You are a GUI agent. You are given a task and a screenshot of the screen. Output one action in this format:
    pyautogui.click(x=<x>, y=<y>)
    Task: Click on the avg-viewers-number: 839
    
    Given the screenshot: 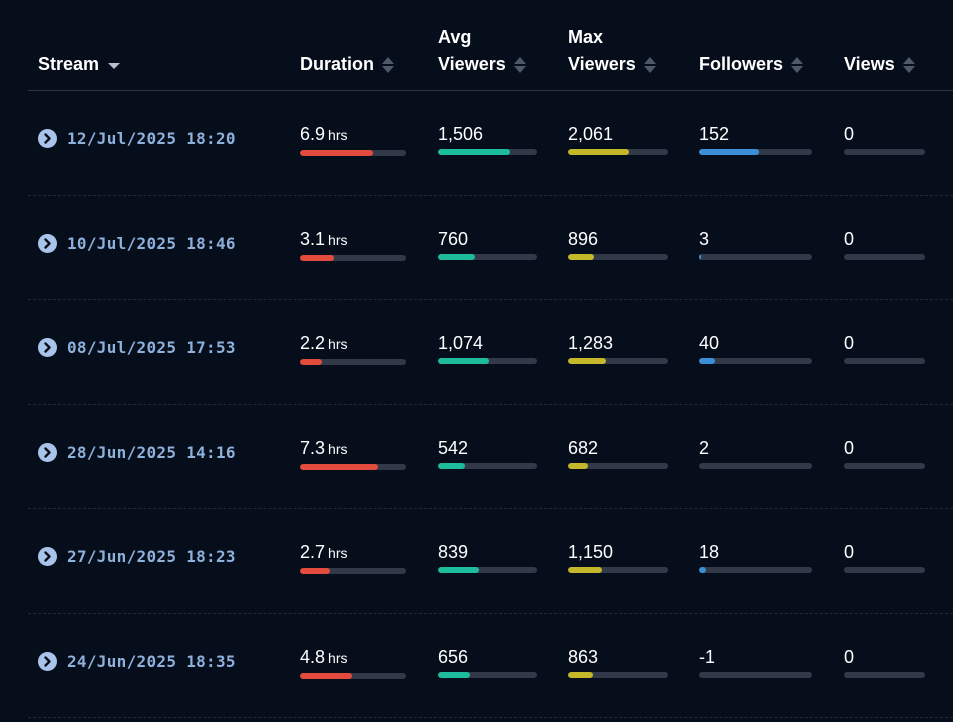 What is the action you would take?
    pyautogui.click(x=453, y=552)
    